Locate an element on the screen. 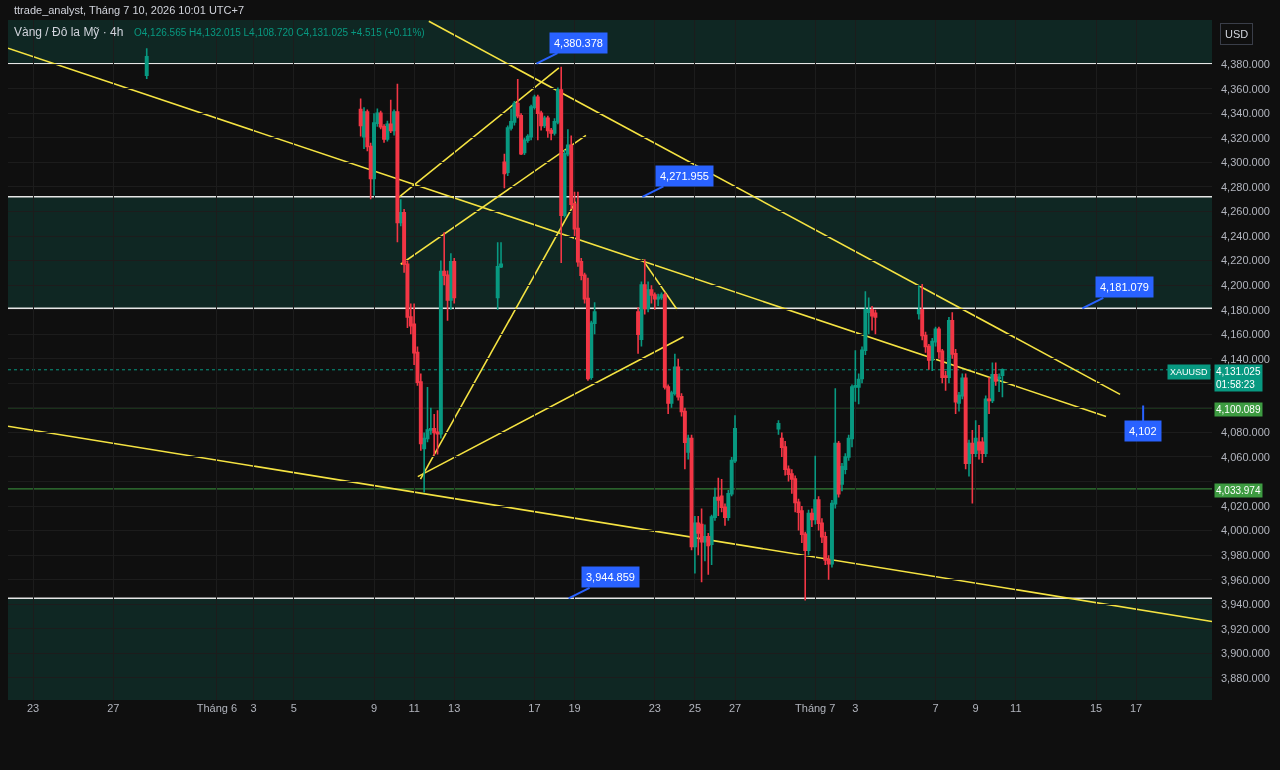 The width and height of the screenshot is (1280, 770). y-tick-label: 3,980.000 is located at coordinates (1245, 555).